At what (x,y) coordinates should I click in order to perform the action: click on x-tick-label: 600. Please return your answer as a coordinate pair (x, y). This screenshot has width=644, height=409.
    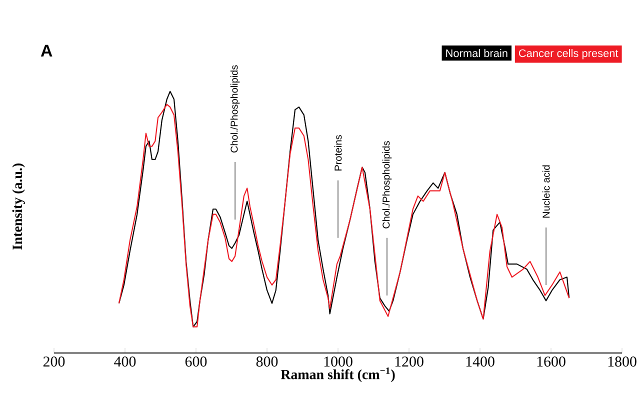
    Looking at the image, I should click on (196, 361).